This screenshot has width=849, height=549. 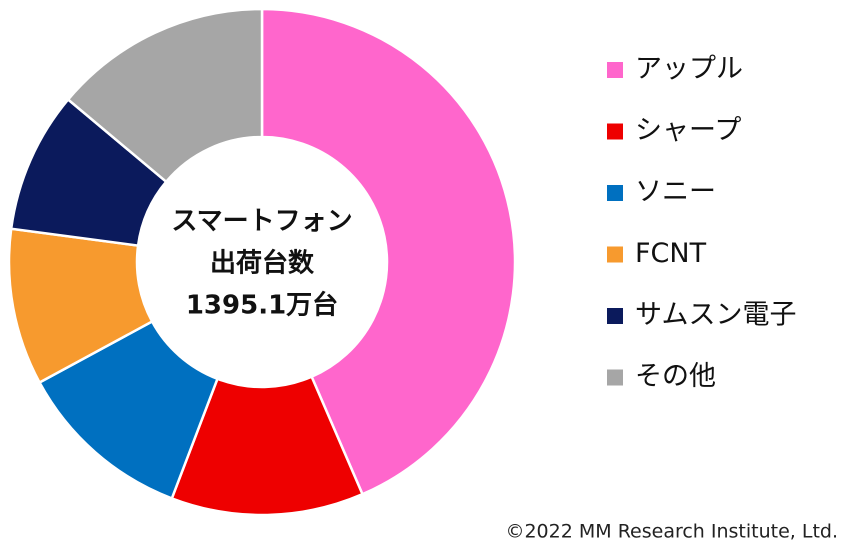 I want to click on legend-label: サムスン電子, so click(x=715, y=315).